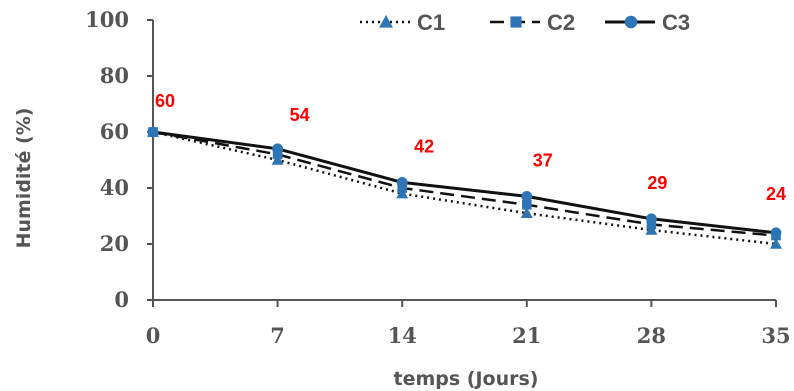 This screenshot has width=794, height=391. What do you see at coordinates (651, 335) in the screenshot?
I see `x-tick-label: 28` at bounding box center [651, 335].